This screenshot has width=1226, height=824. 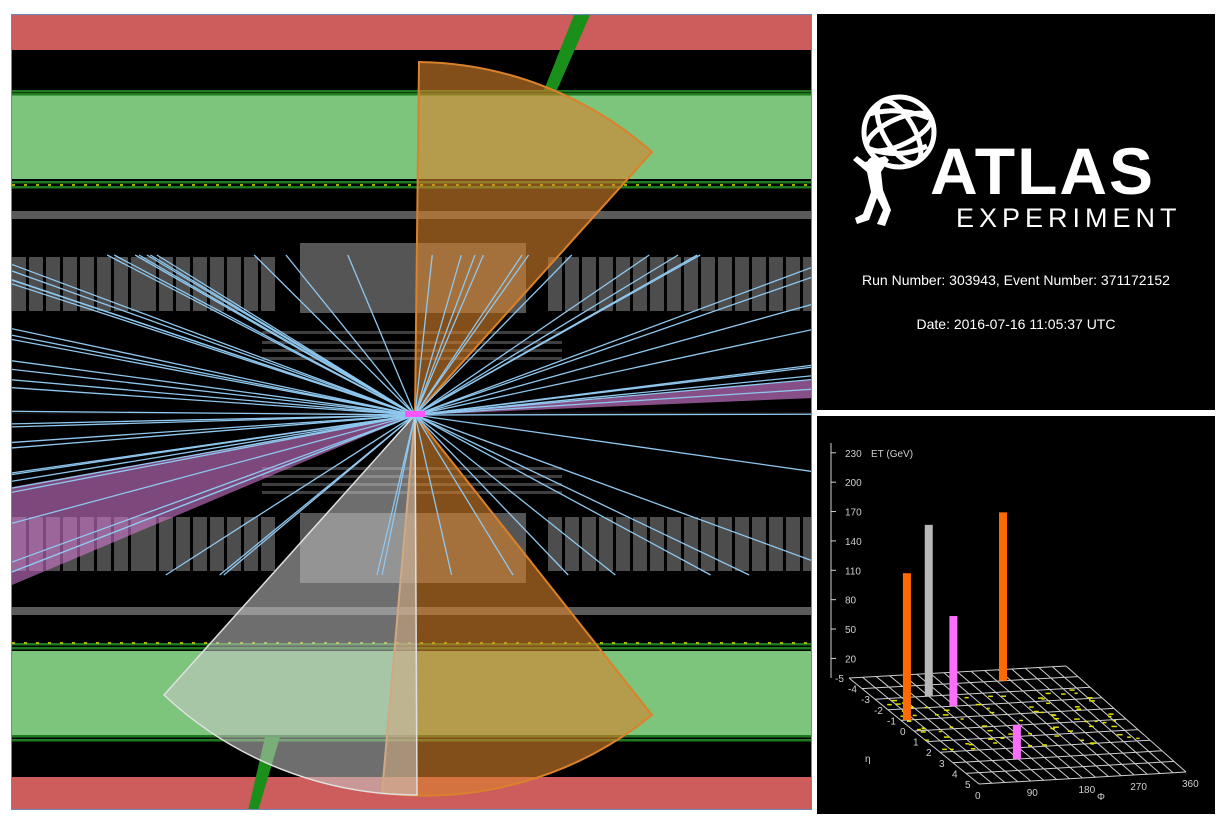 What do you see at coordinates (567, 52) in the screenshot?
I see `muon-spike-top` at bounding box center [567, 52].